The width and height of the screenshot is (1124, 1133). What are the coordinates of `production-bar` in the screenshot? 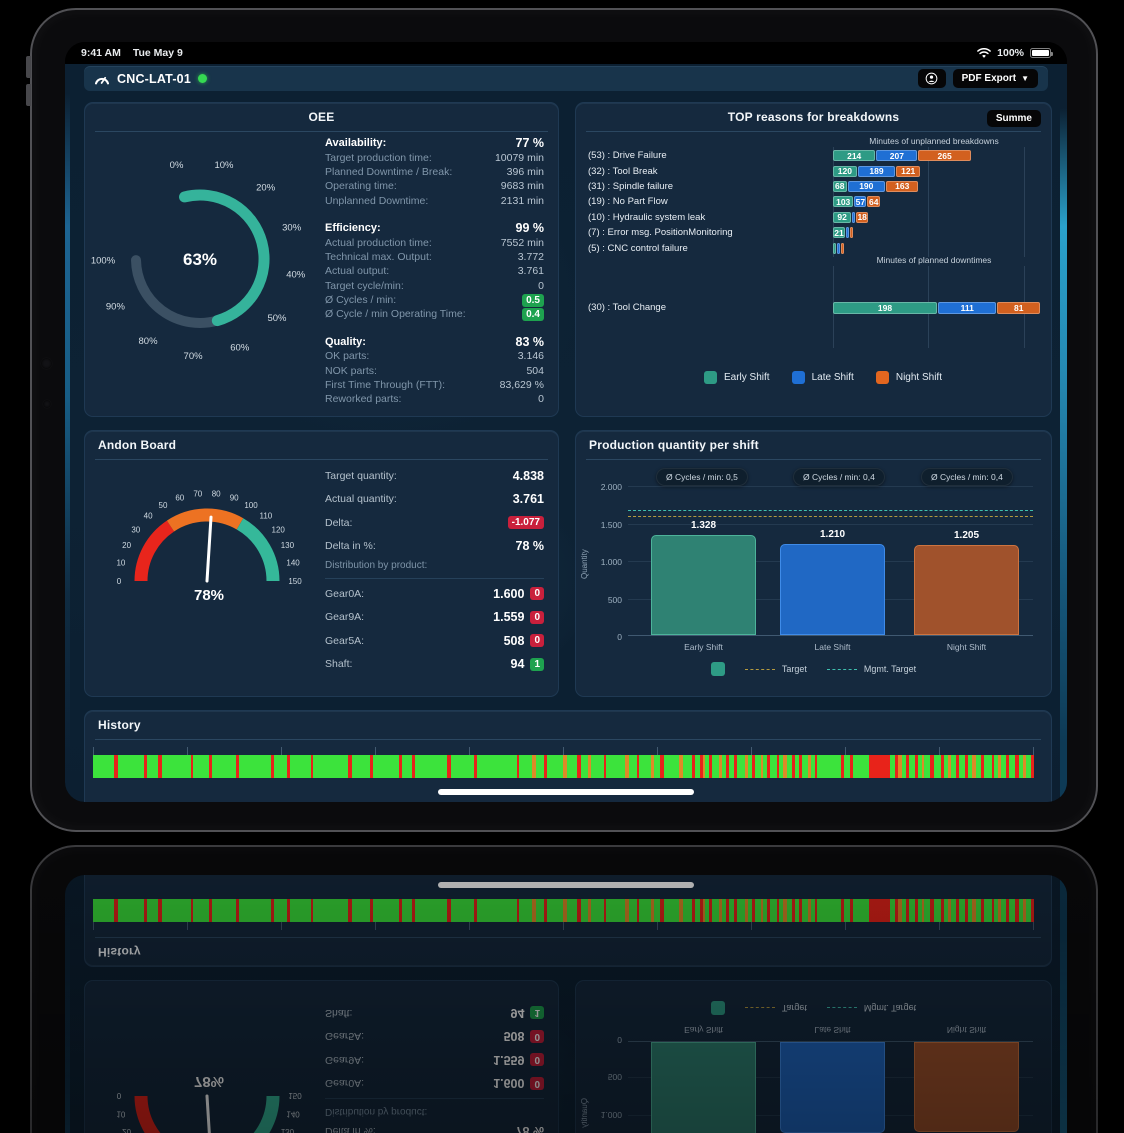 It's located at (832, 589).